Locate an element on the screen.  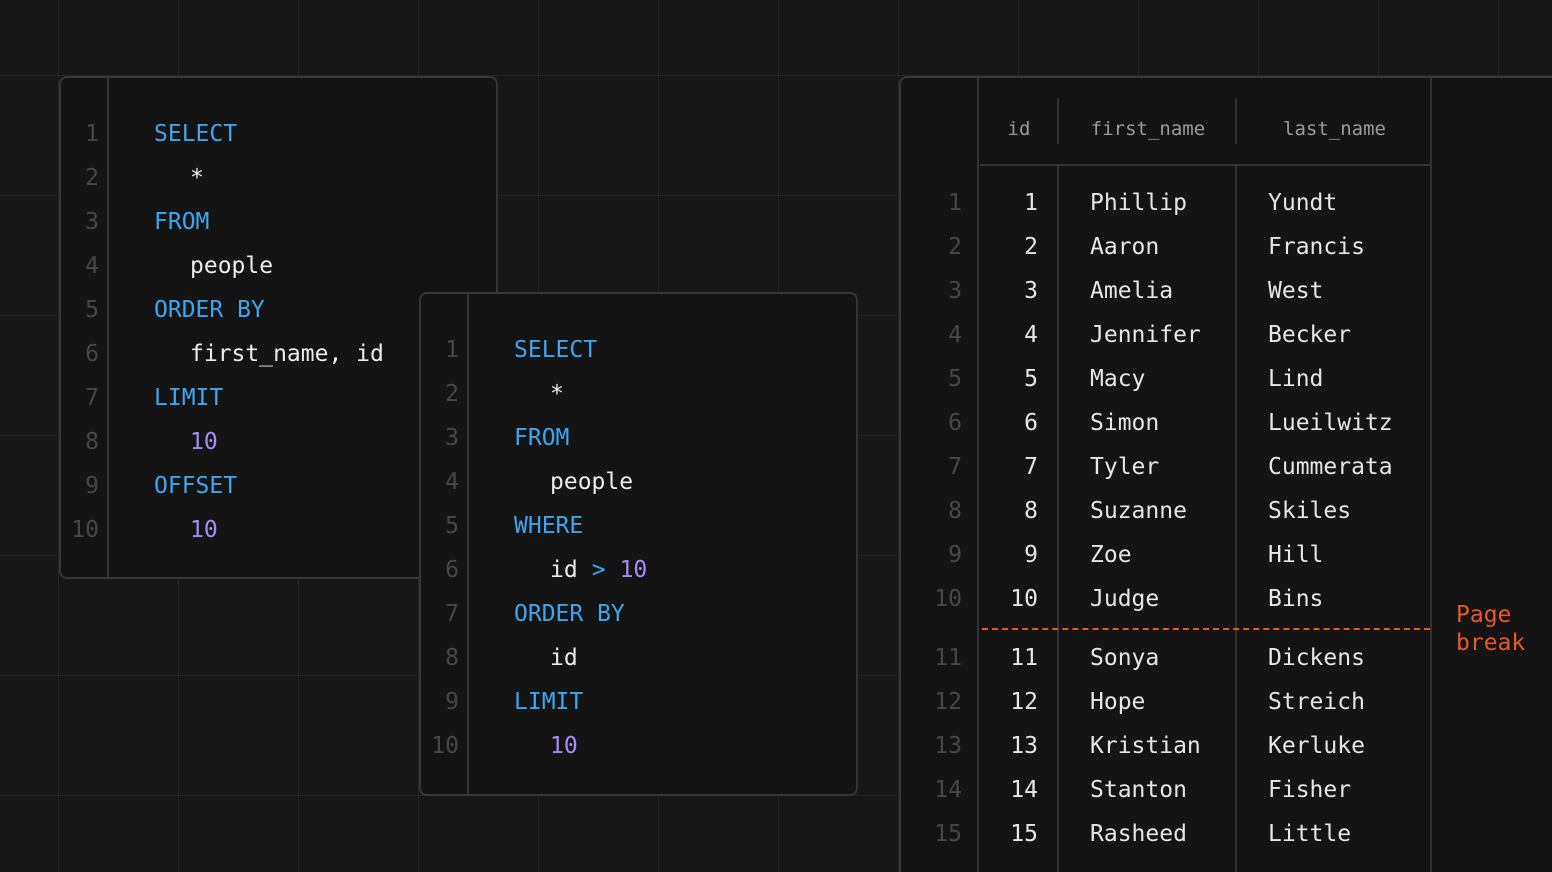
code-token: FROM is located at coordinates (182, 222).